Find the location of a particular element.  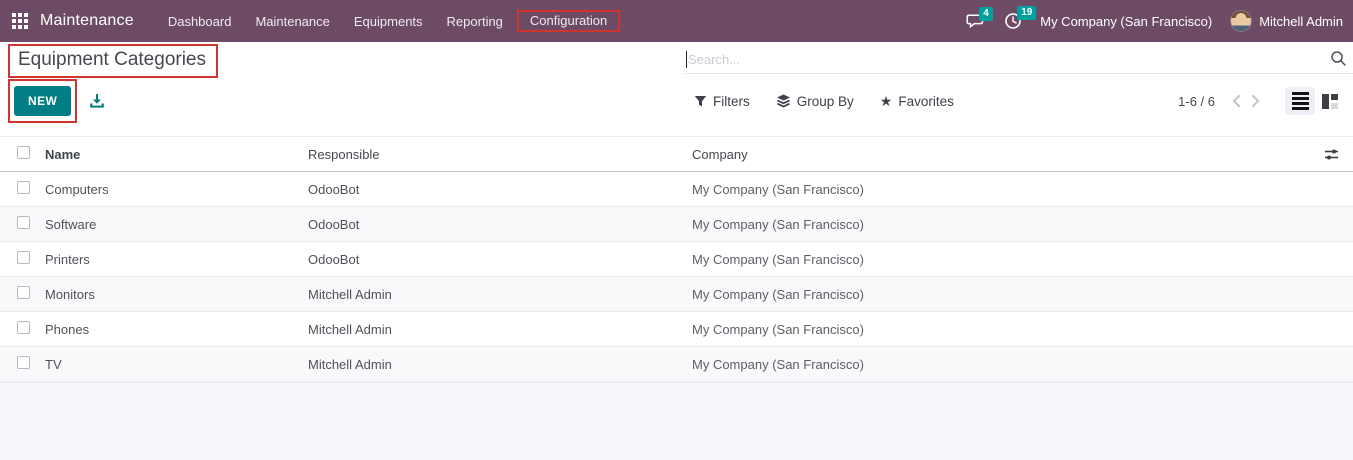

layers-icon is located at coordinates (783, 101).